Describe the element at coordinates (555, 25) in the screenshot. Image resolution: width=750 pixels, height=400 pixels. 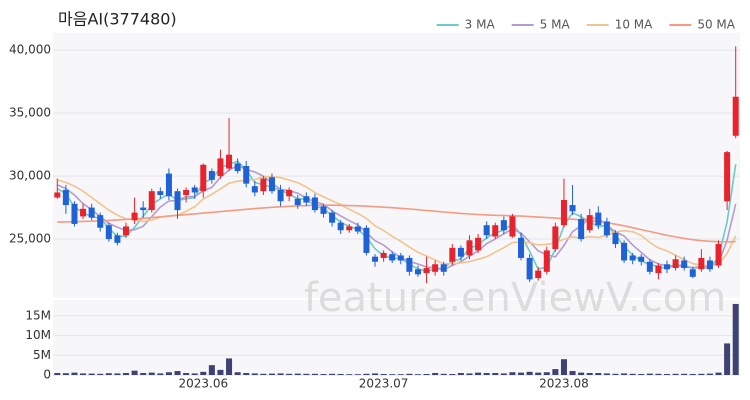
I see `legend-label: 5 MA` at that location.